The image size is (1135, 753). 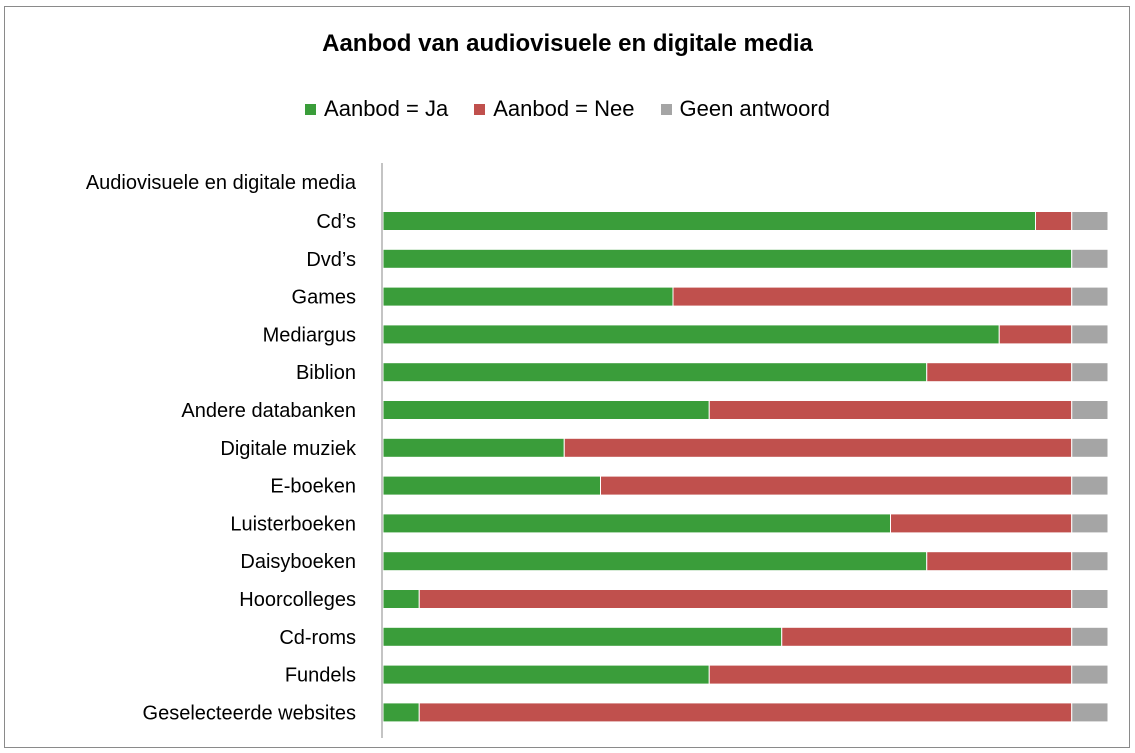 I want to click on bar-biblion-geen-antwoord, so click(x=1090, y=372).